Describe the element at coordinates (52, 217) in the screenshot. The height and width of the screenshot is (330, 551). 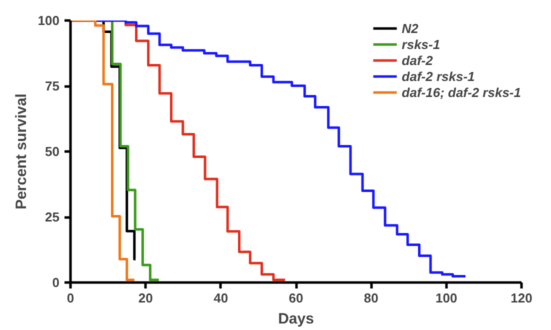
I see `y-tick-label: 25` at that location.